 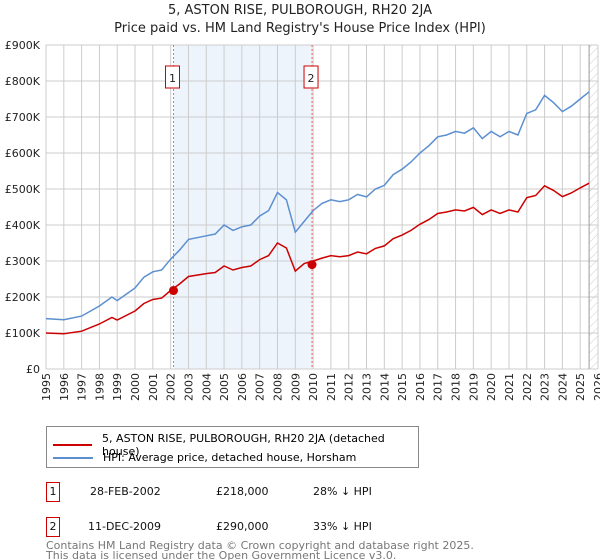 What do you see at coordinates (243, 207) in the screenshot?
I see `ownership-shading` at bounding box center [243, 207].